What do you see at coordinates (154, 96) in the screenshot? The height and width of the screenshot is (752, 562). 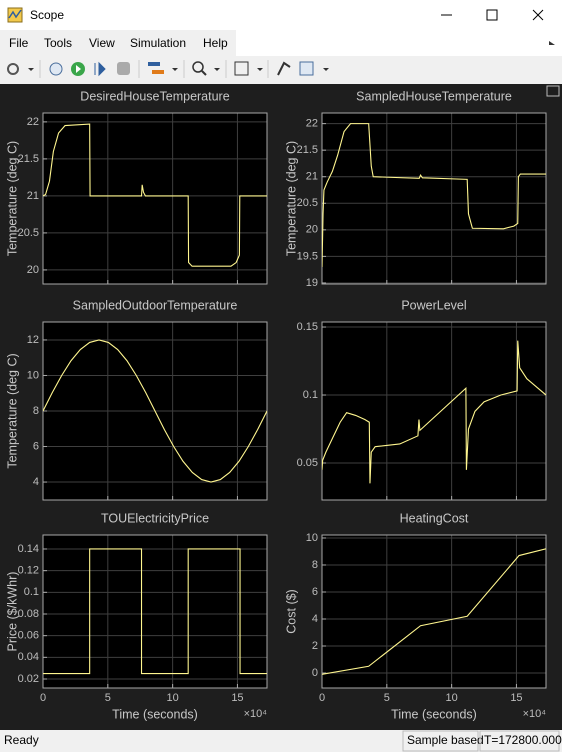 I see `plot-title: DesiredHouseTemperature` at bounding box center [154, 96].